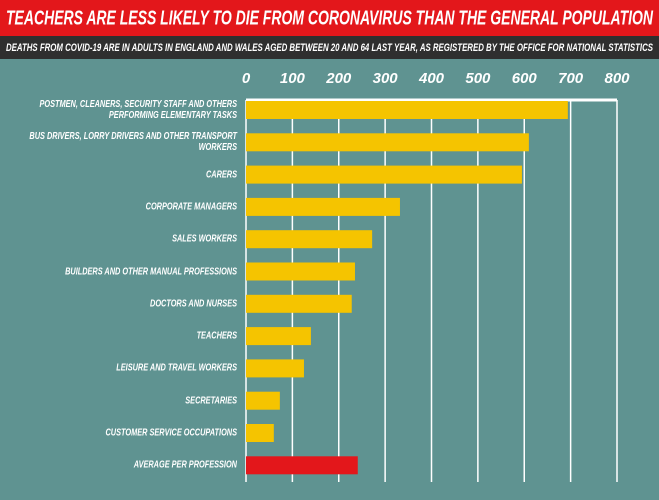  What do you see at coordinates (338, 78) in the screenshot?
I see `x-tick-label: 200` at bounding box center [338, 78].